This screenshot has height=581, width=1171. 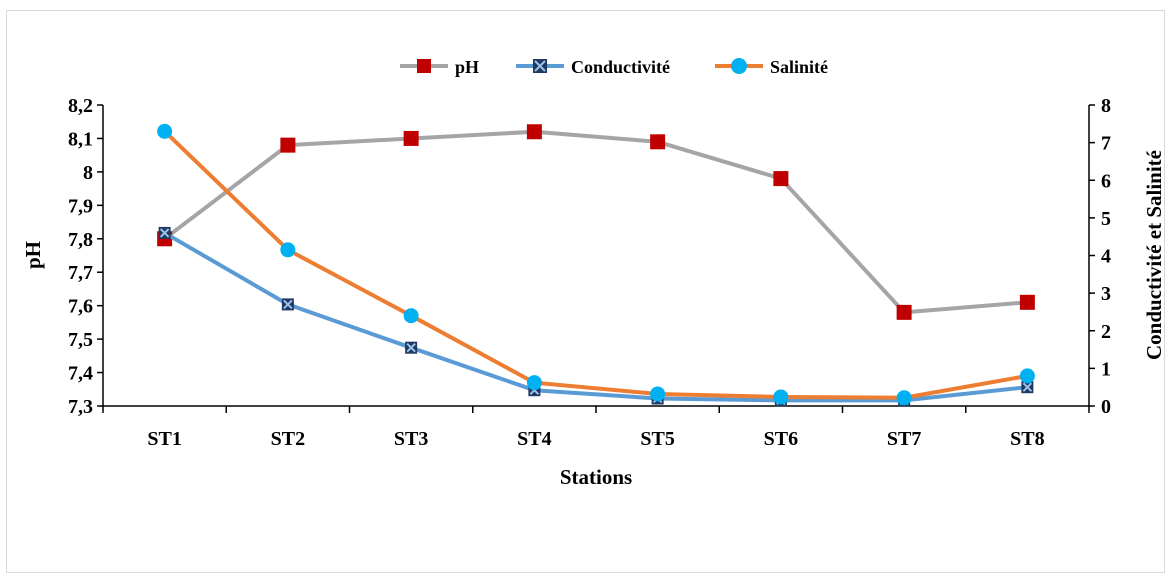 What do you see at coordinates (799, 67) in the screenshot?
I see `legend-label-salinite: Salinité` at bounding box center [799, 67].